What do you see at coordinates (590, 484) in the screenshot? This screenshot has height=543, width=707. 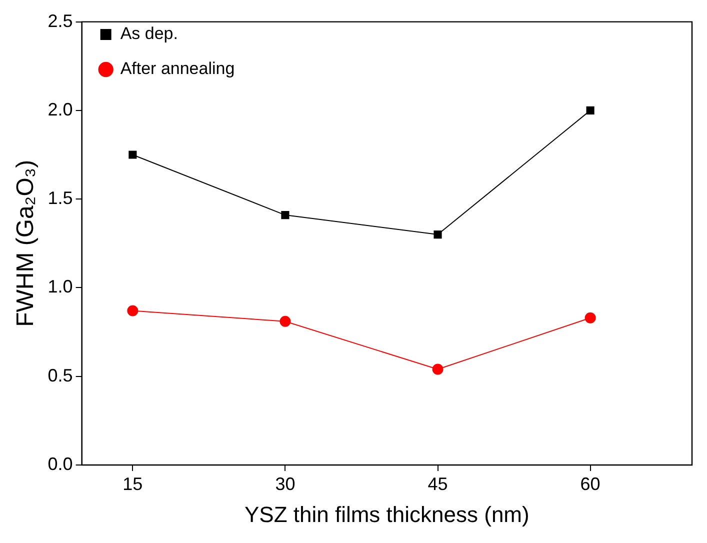 I see `x-tick-label: 60` at bounding box center [590, 484].